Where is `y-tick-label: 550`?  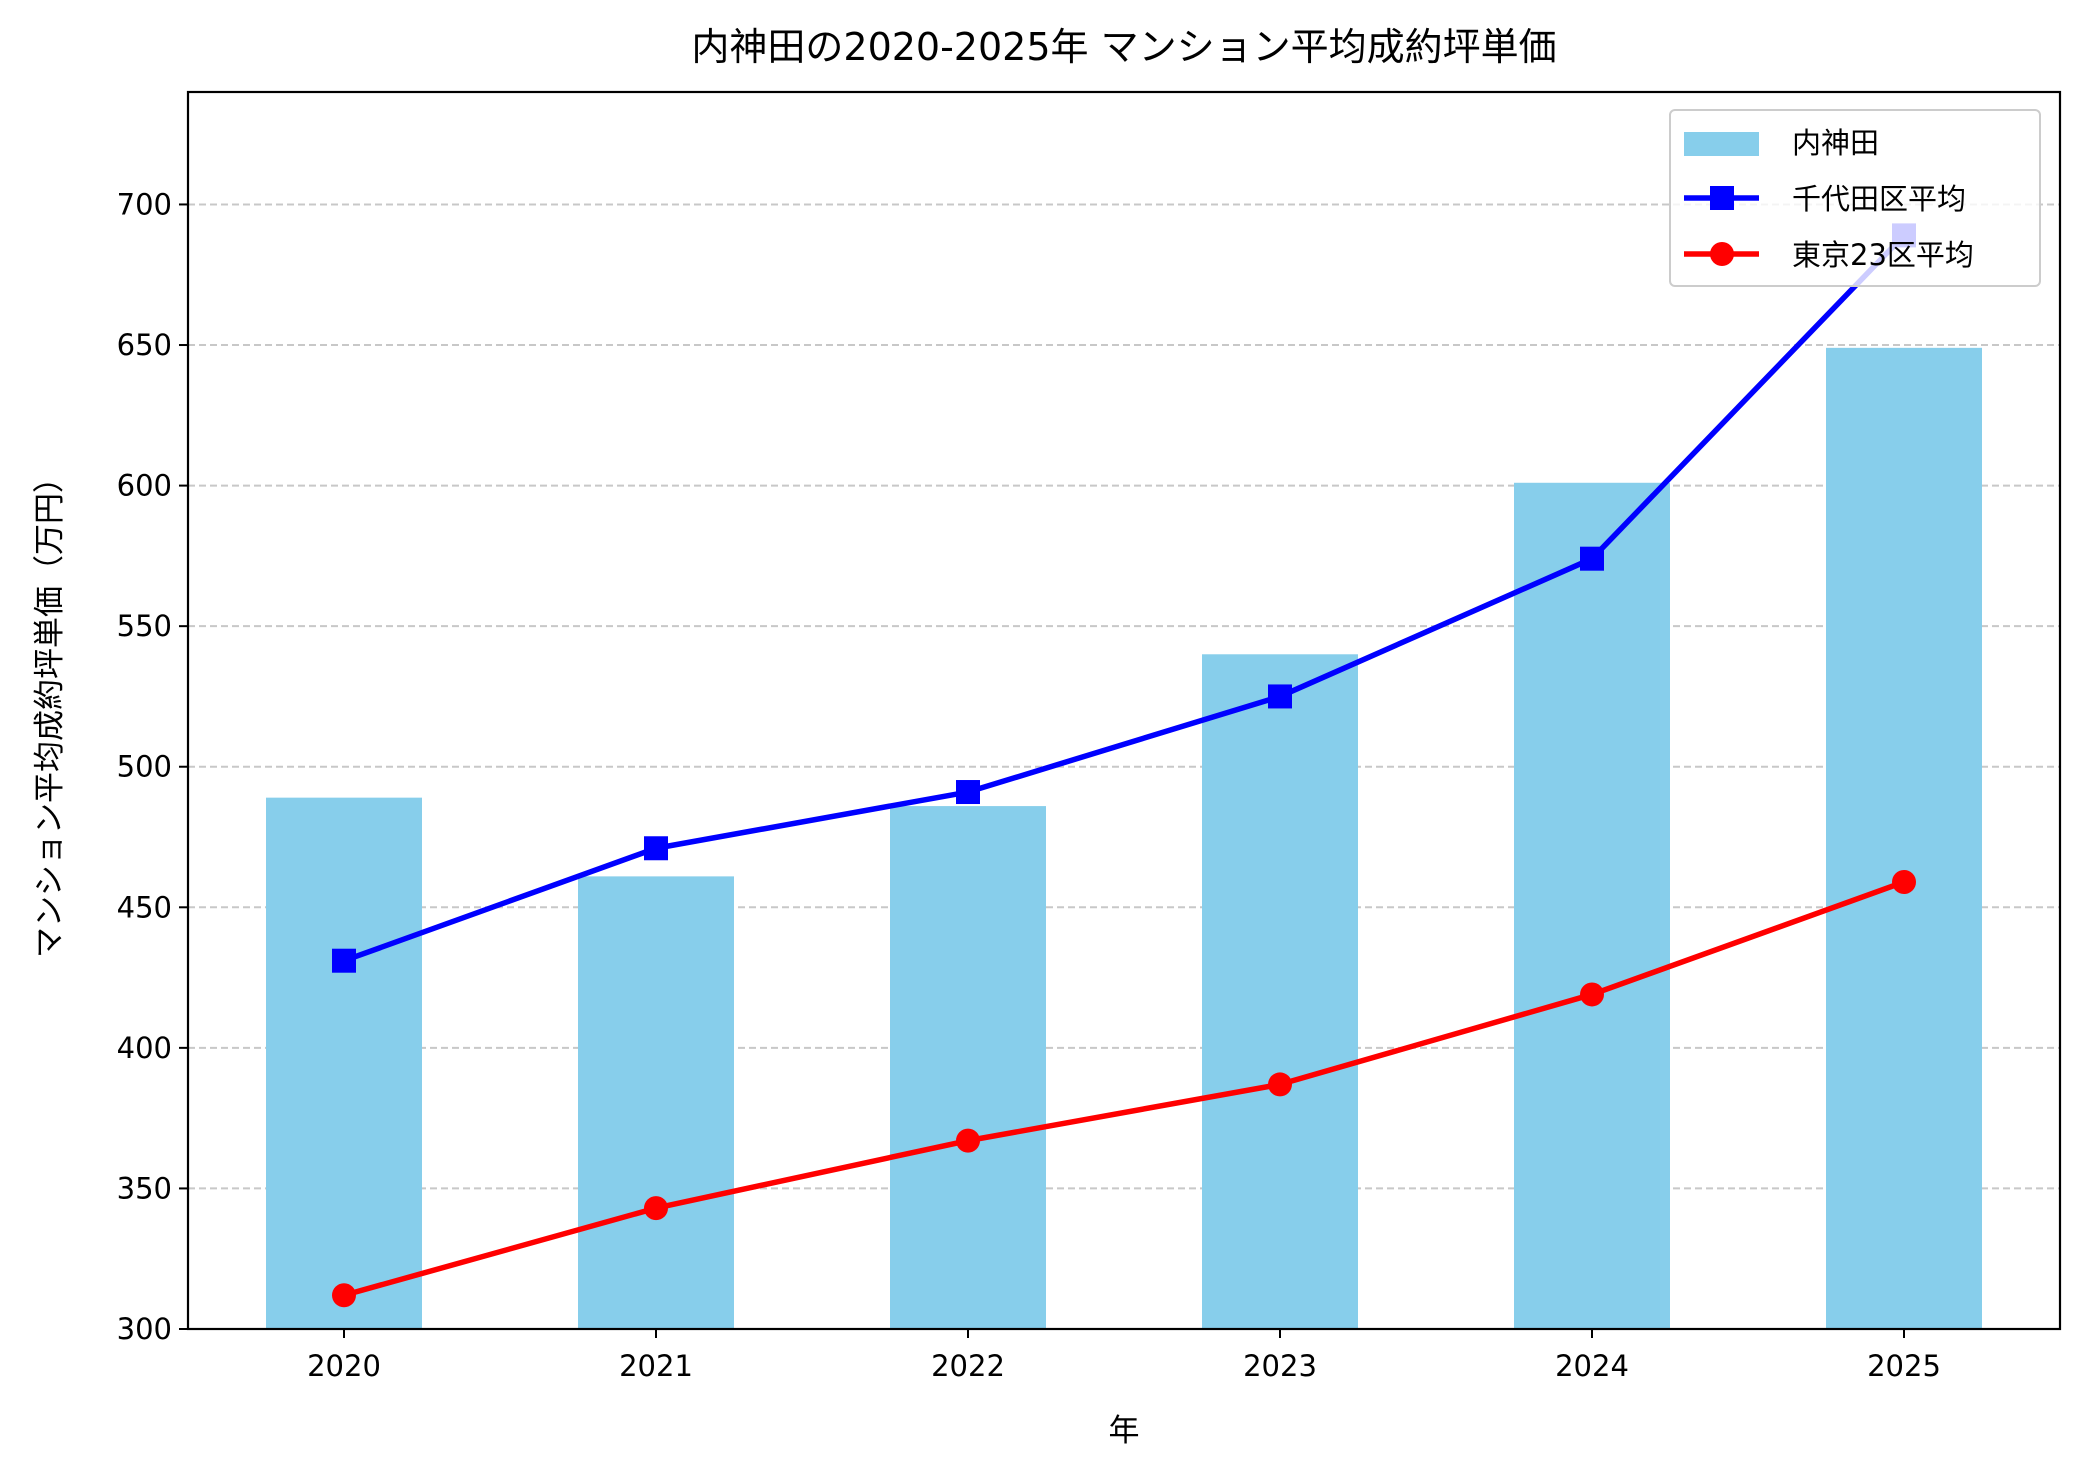
y-tick-label: 550 is located at coordinates (144, 626).